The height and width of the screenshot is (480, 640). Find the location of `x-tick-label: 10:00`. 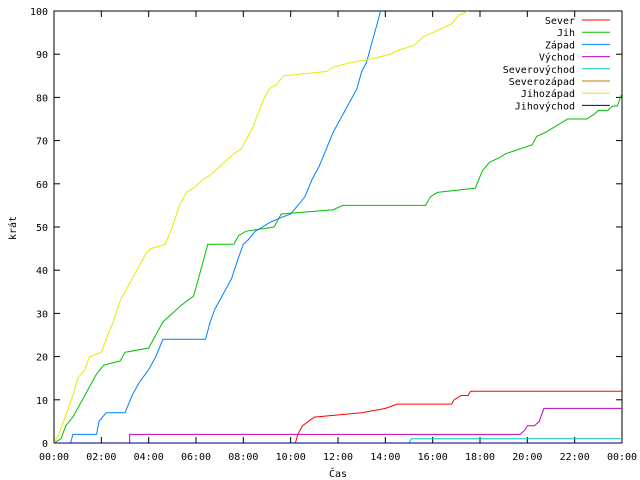

x-tick-label: 10:00 is located at coordinates (291, 457).